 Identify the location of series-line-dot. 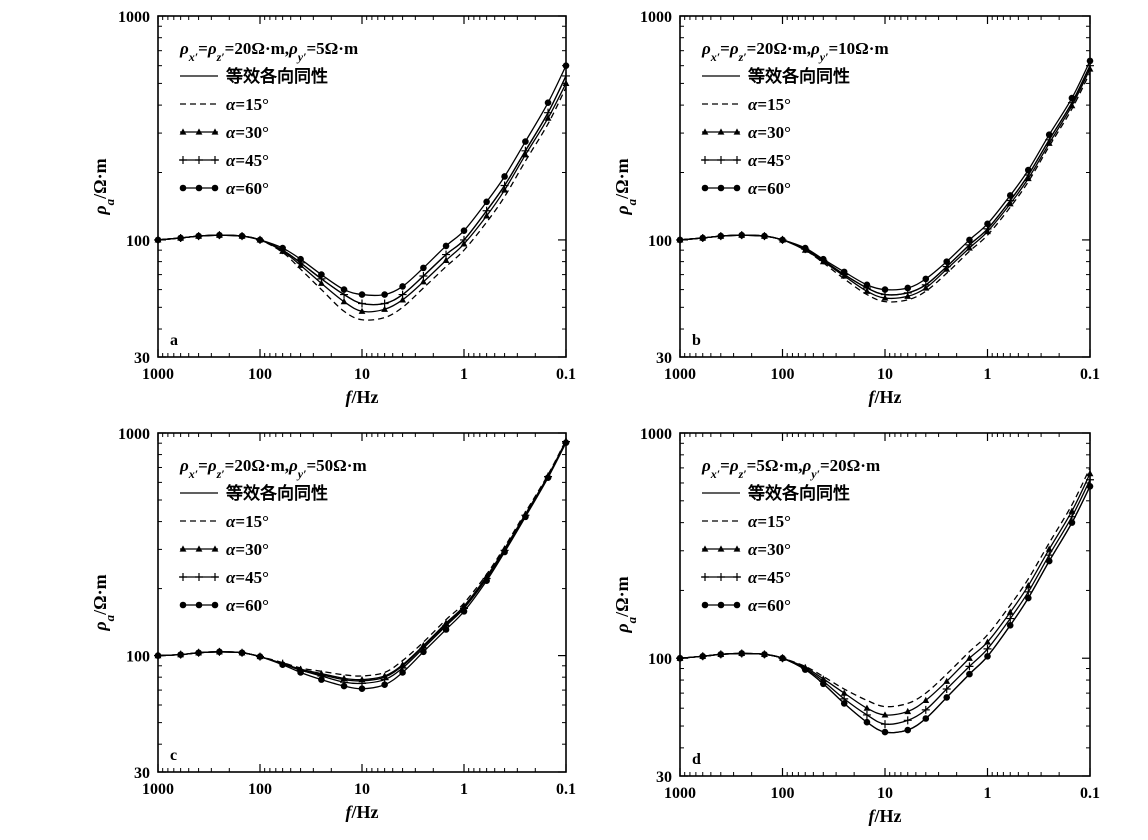
(362, 181).